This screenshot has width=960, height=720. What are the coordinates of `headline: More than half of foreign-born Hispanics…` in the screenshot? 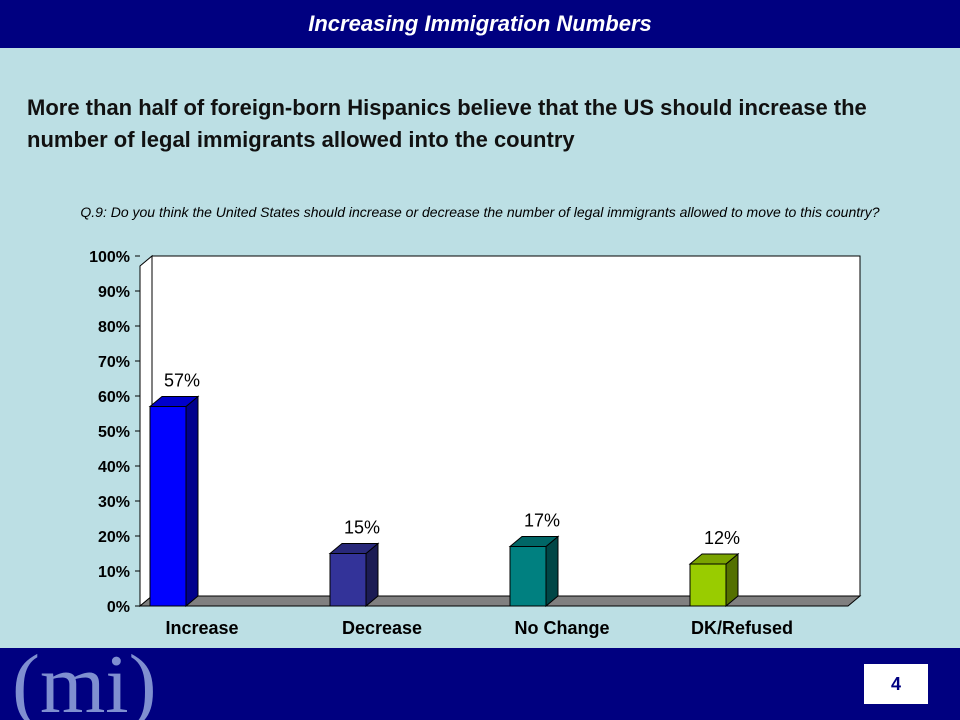 It's located at (447, 123).